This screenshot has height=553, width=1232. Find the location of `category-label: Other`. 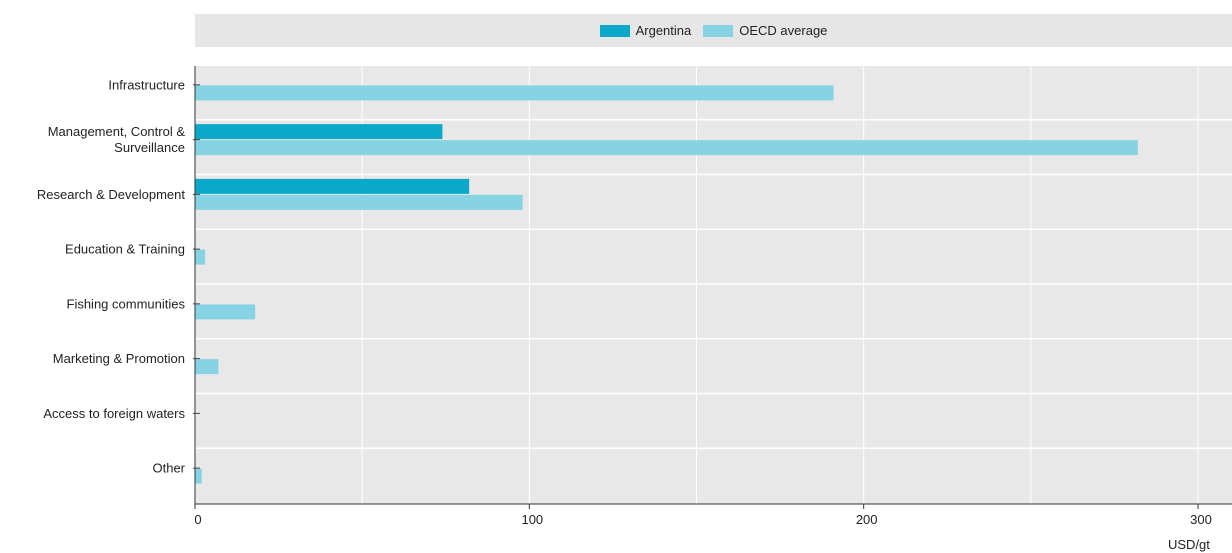

category-label: Other is located at coordinates (168, 468).